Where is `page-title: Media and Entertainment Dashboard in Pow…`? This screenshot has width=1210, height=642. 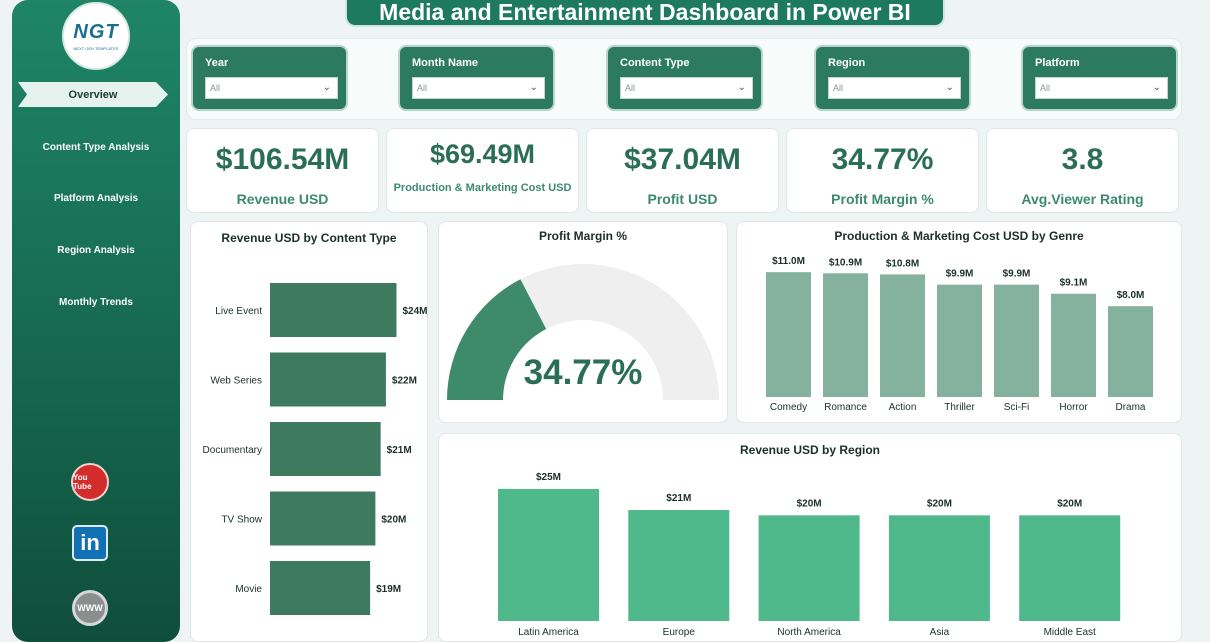 page-title: Media and Entertainment Dashboard in Pow… is located at coordinates (645, 13).